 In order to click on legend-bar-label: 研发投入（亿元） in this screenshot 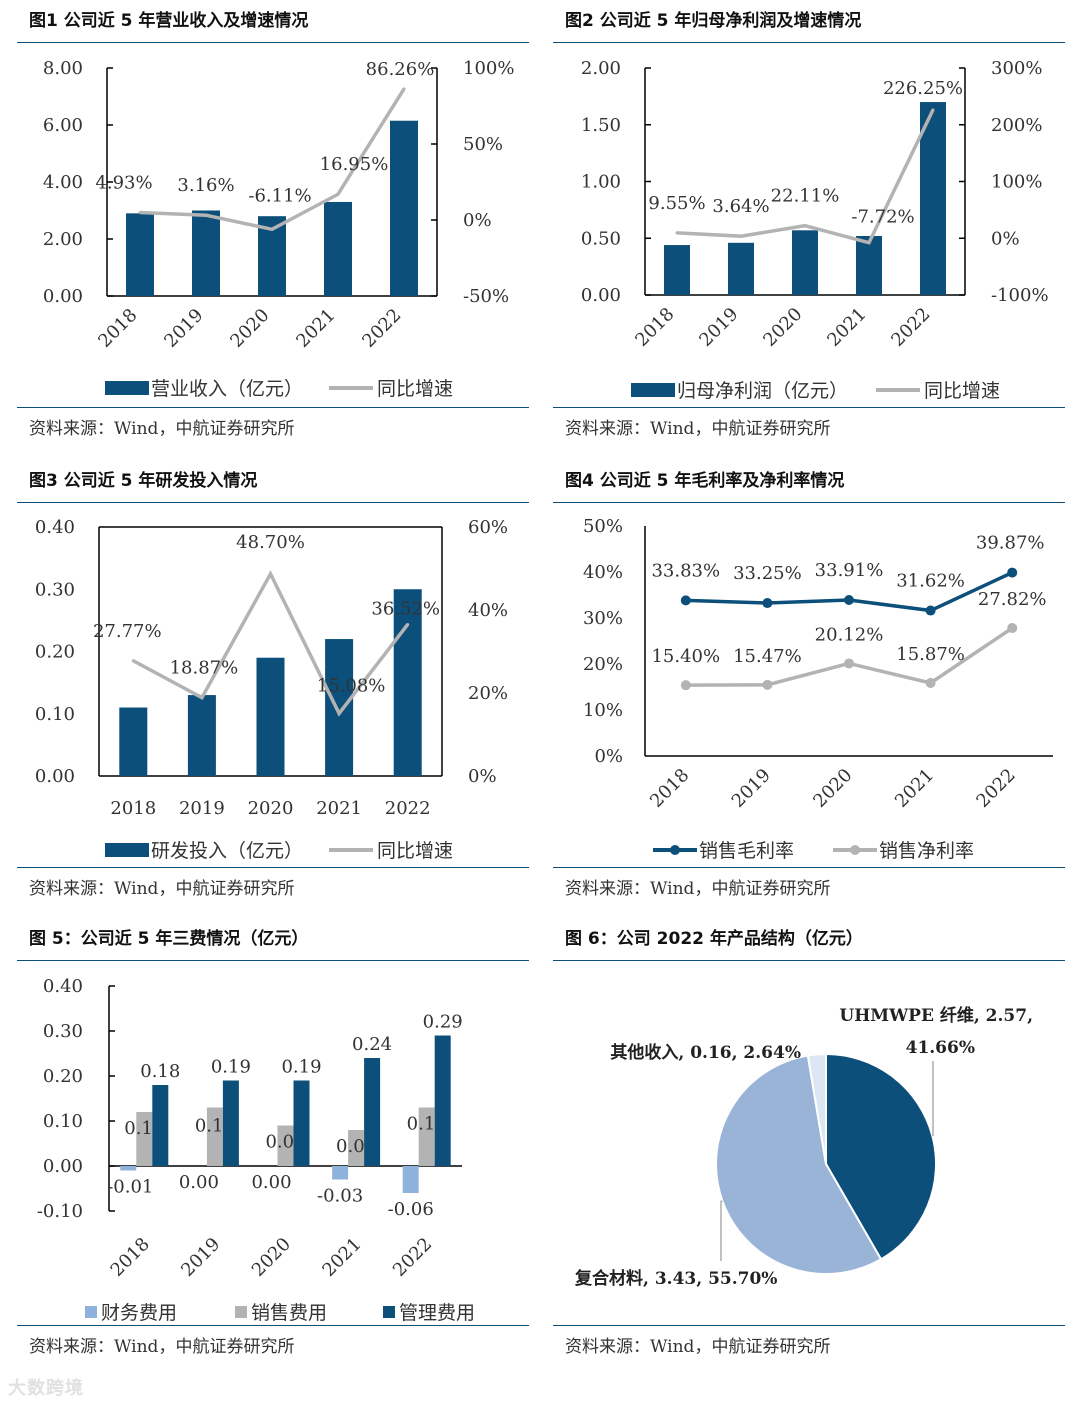, I will do `click(227, 851)`.